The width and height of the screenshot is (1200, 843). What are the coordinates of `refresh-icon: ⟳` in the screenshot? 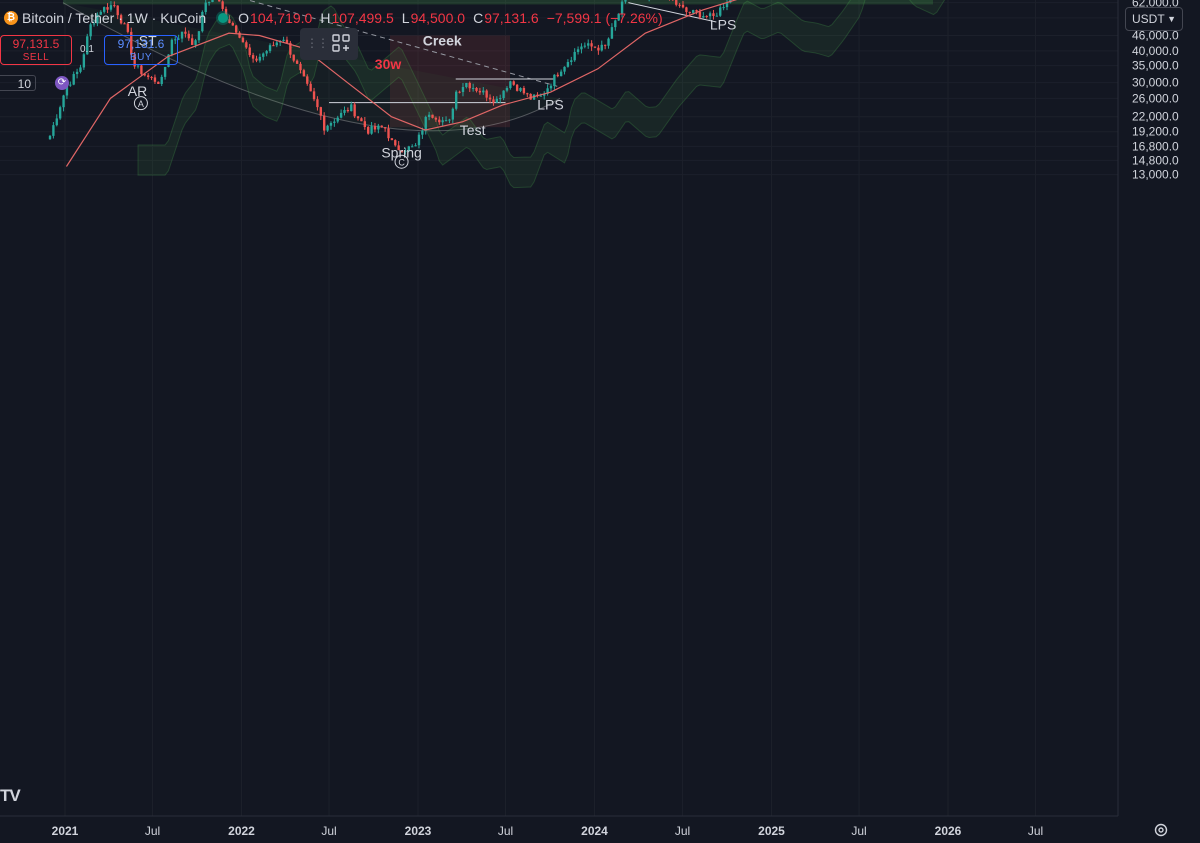 It's located at (62, 83).